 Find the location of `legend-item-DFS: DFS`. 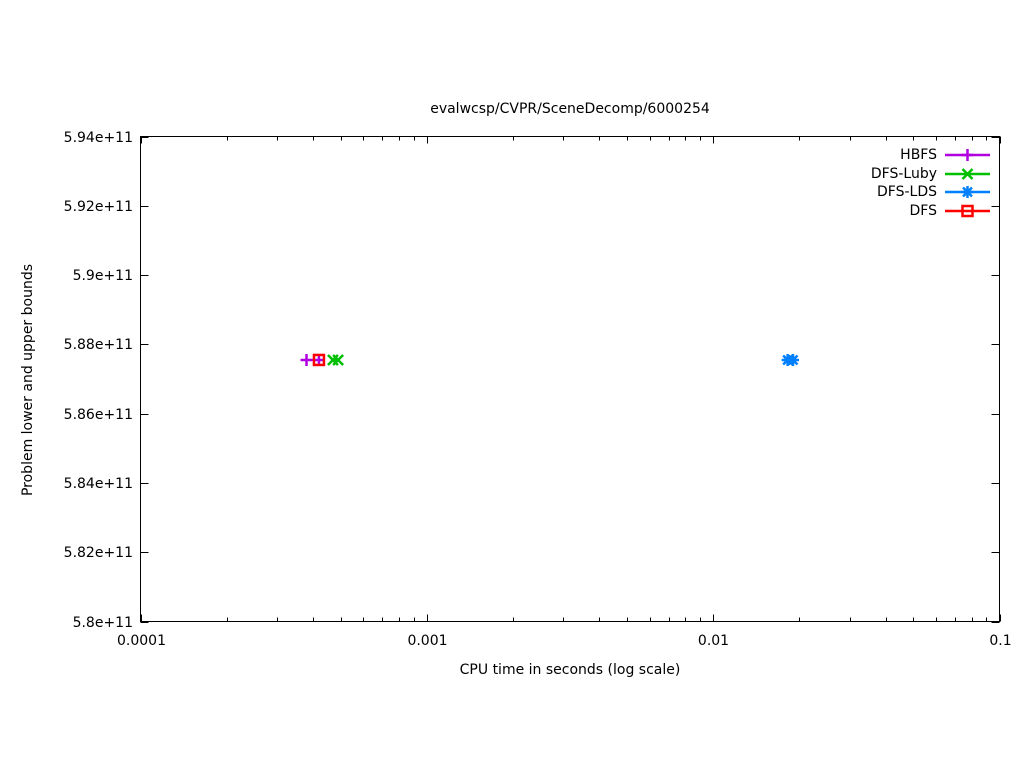

legend-item-DFS: DFS is located at coordinates (930, 211).